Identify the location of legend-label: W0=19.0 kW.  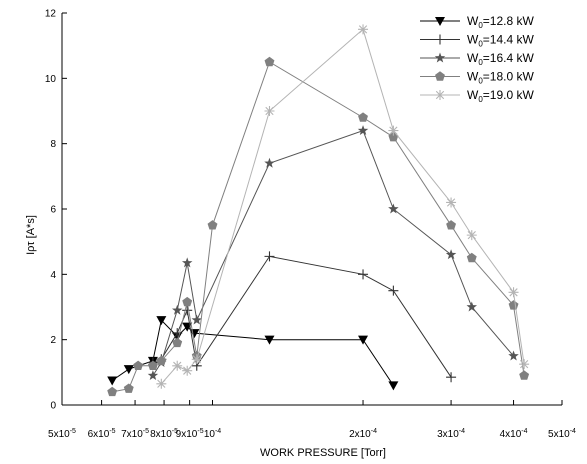
(500, 96).